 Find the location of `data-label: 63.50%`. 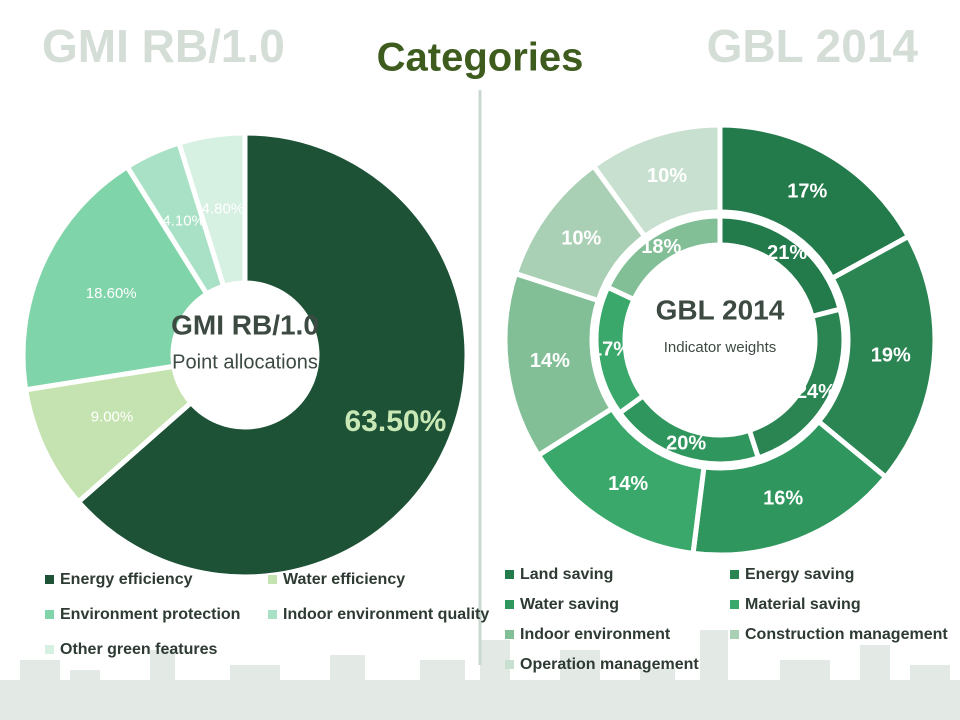

data-label: 63.50% is located at coordinates (396, 421).